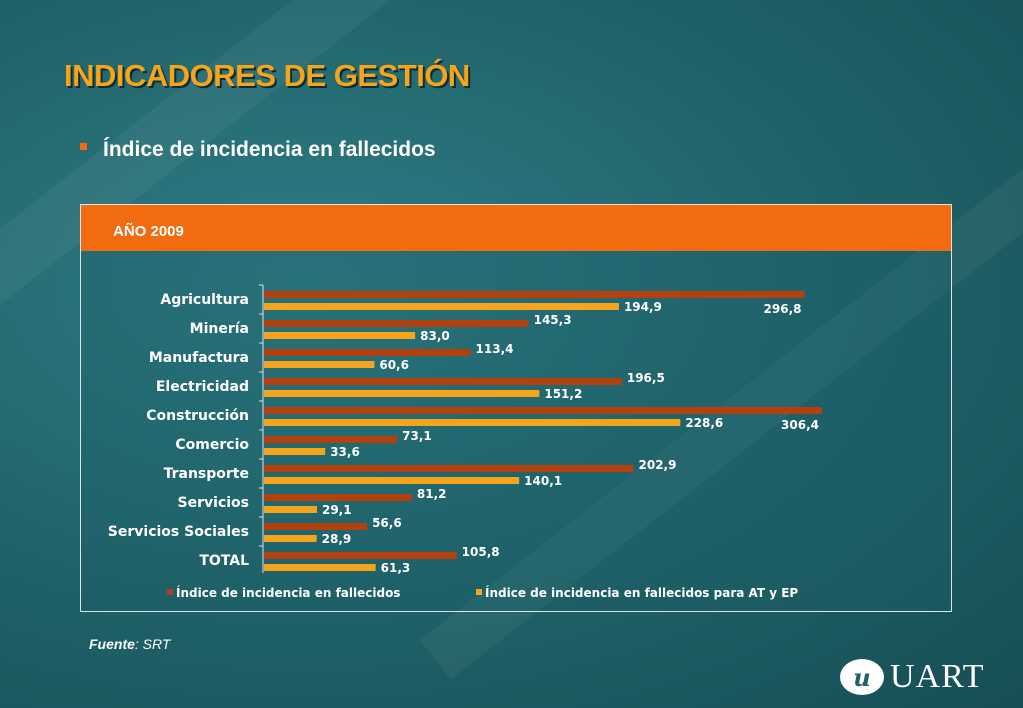  Describe the element at coordinates (224, 561) in the screenshot. I see `category-label: TOTAL` at that location.